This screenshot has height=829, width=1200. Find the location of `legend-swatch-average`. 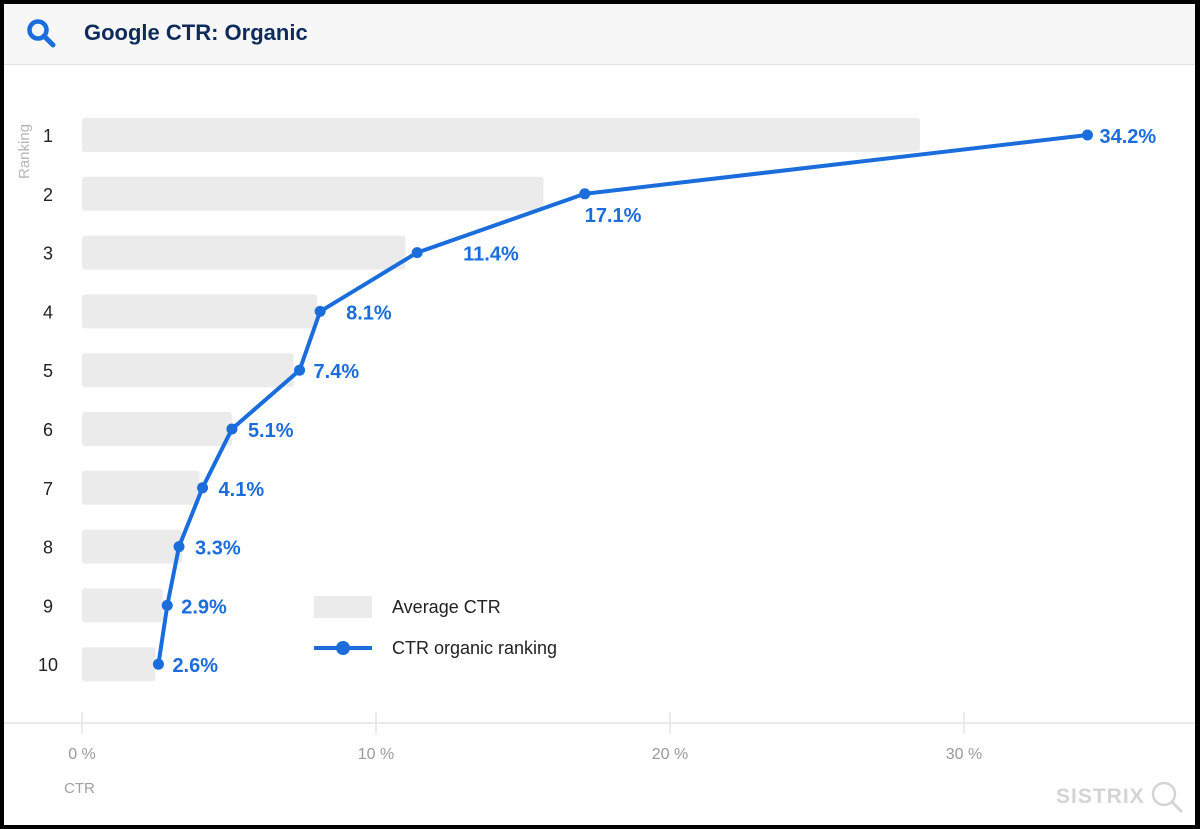

legend-swatch-average is located at coordinates (343, 607).